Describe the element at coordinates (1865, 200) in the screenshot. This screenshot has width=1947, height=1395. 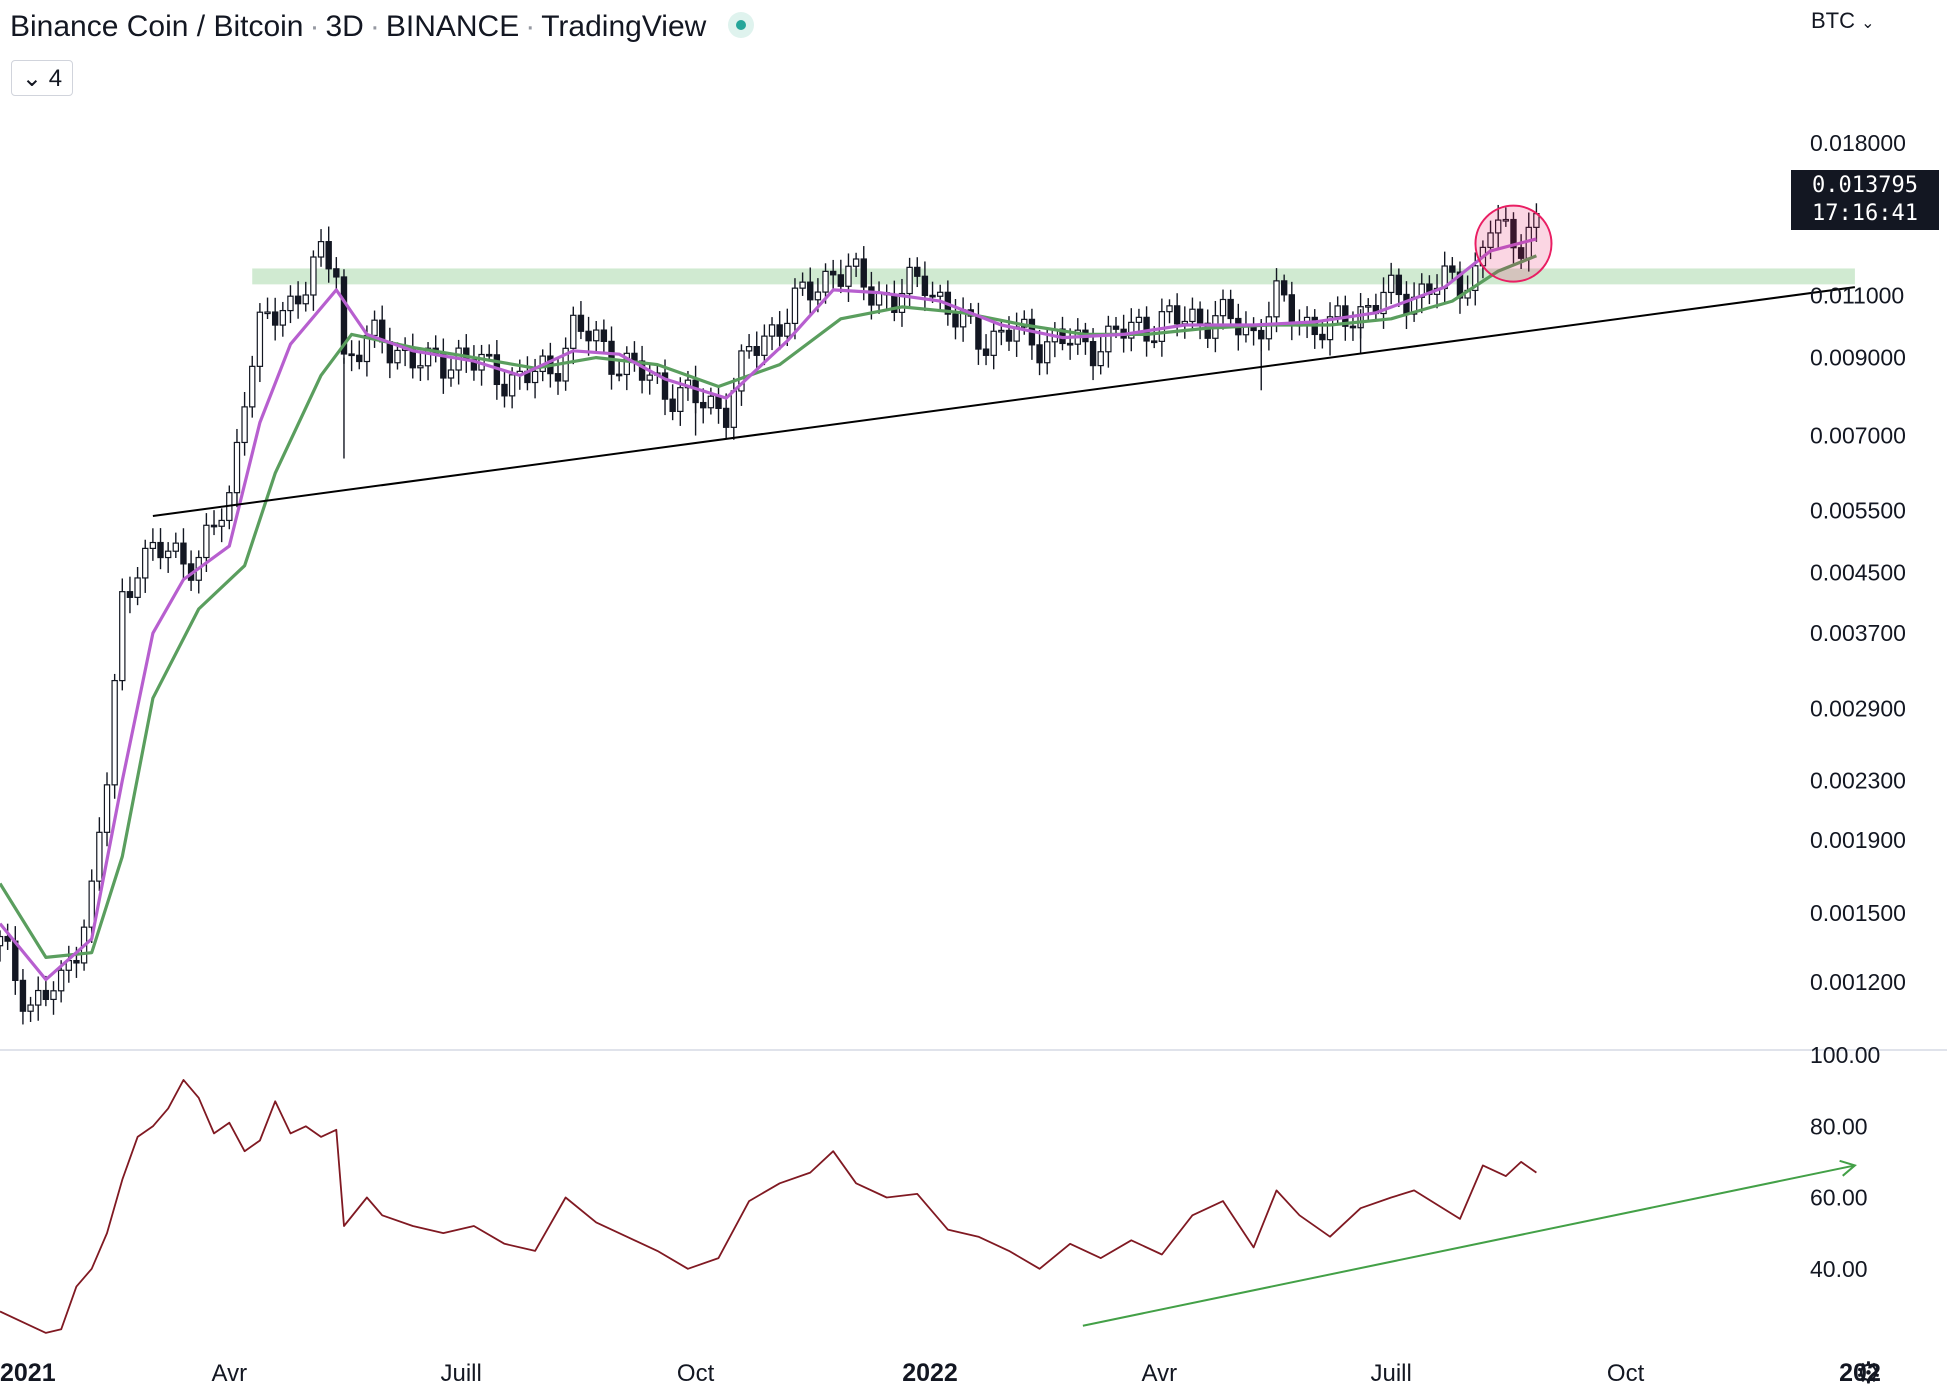
I see `last-price-tag: 0.013795 17:16:41` at that location.